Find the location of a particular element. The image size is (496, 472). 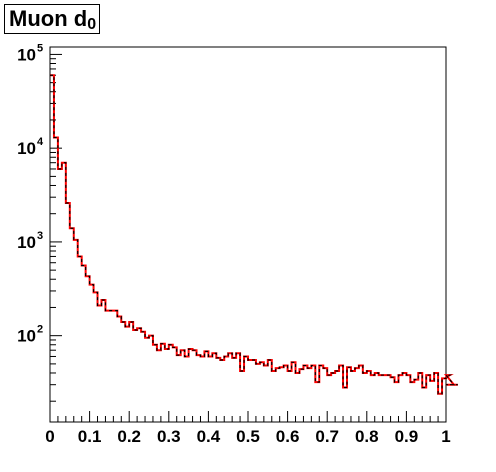

x-tick-label: 0.6 is located at coordinates (288, 436).